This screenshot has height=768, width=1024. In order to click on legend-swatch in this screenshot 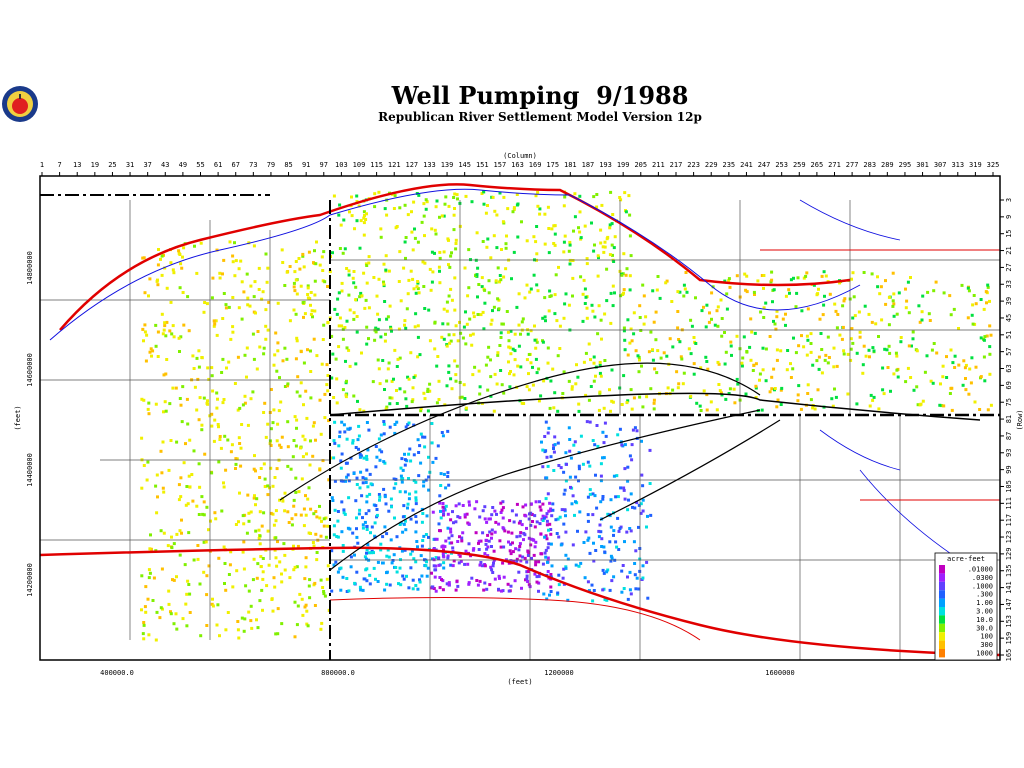, I will do `click(942, 611)`.